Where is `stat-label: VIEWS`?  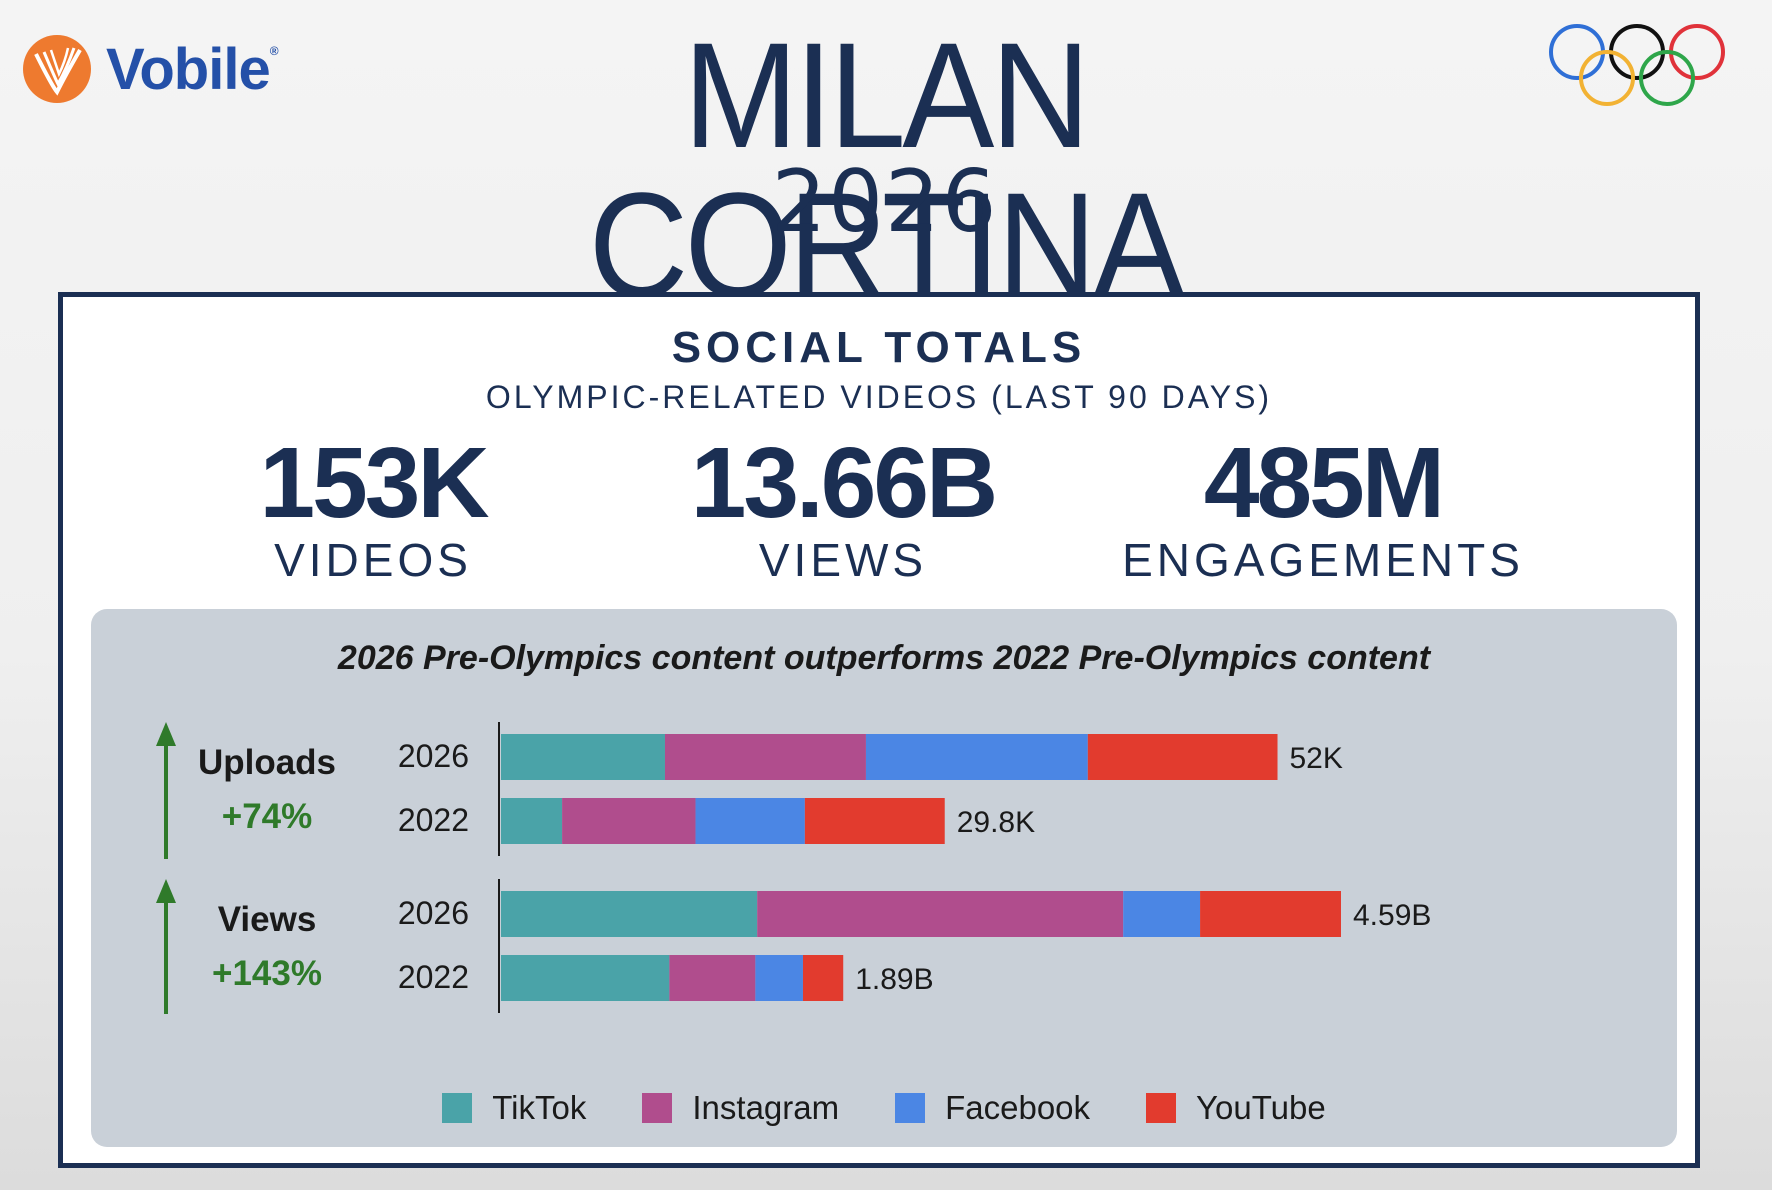 stat-label: VIEWS is located at coordinates (843, 560).